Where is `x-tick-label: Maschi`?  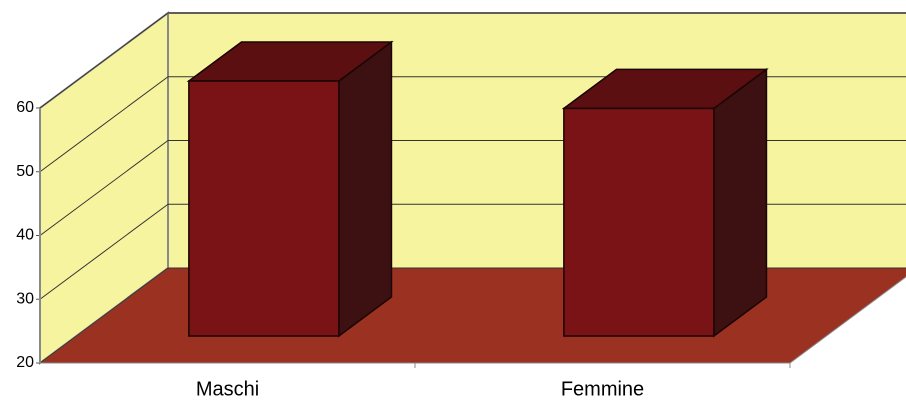
x-tick-label: Maschi is located at coordinates (227, 389).